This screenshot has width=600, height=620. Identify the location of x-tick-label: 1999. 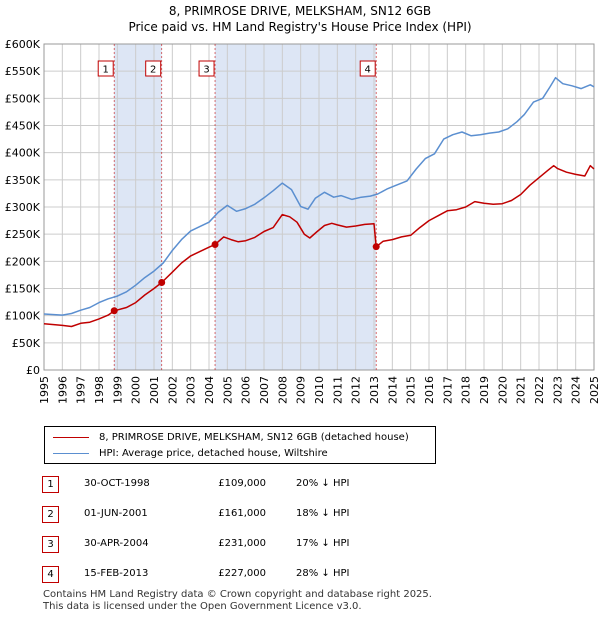
(117, 390).